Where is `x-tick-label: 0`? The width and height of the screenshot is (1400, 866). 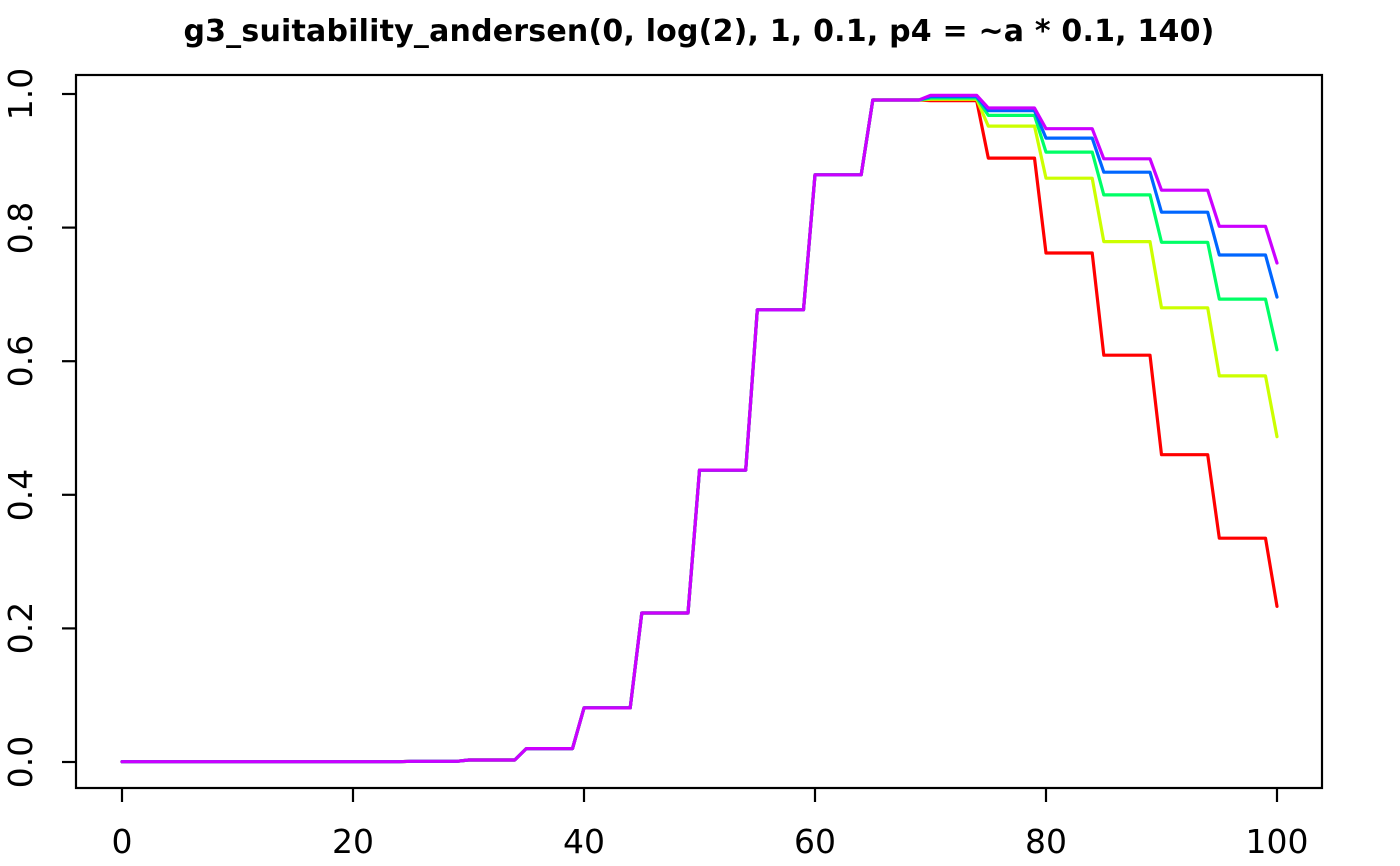 x-tick-label: 0 is located at coordinates (122, 841).